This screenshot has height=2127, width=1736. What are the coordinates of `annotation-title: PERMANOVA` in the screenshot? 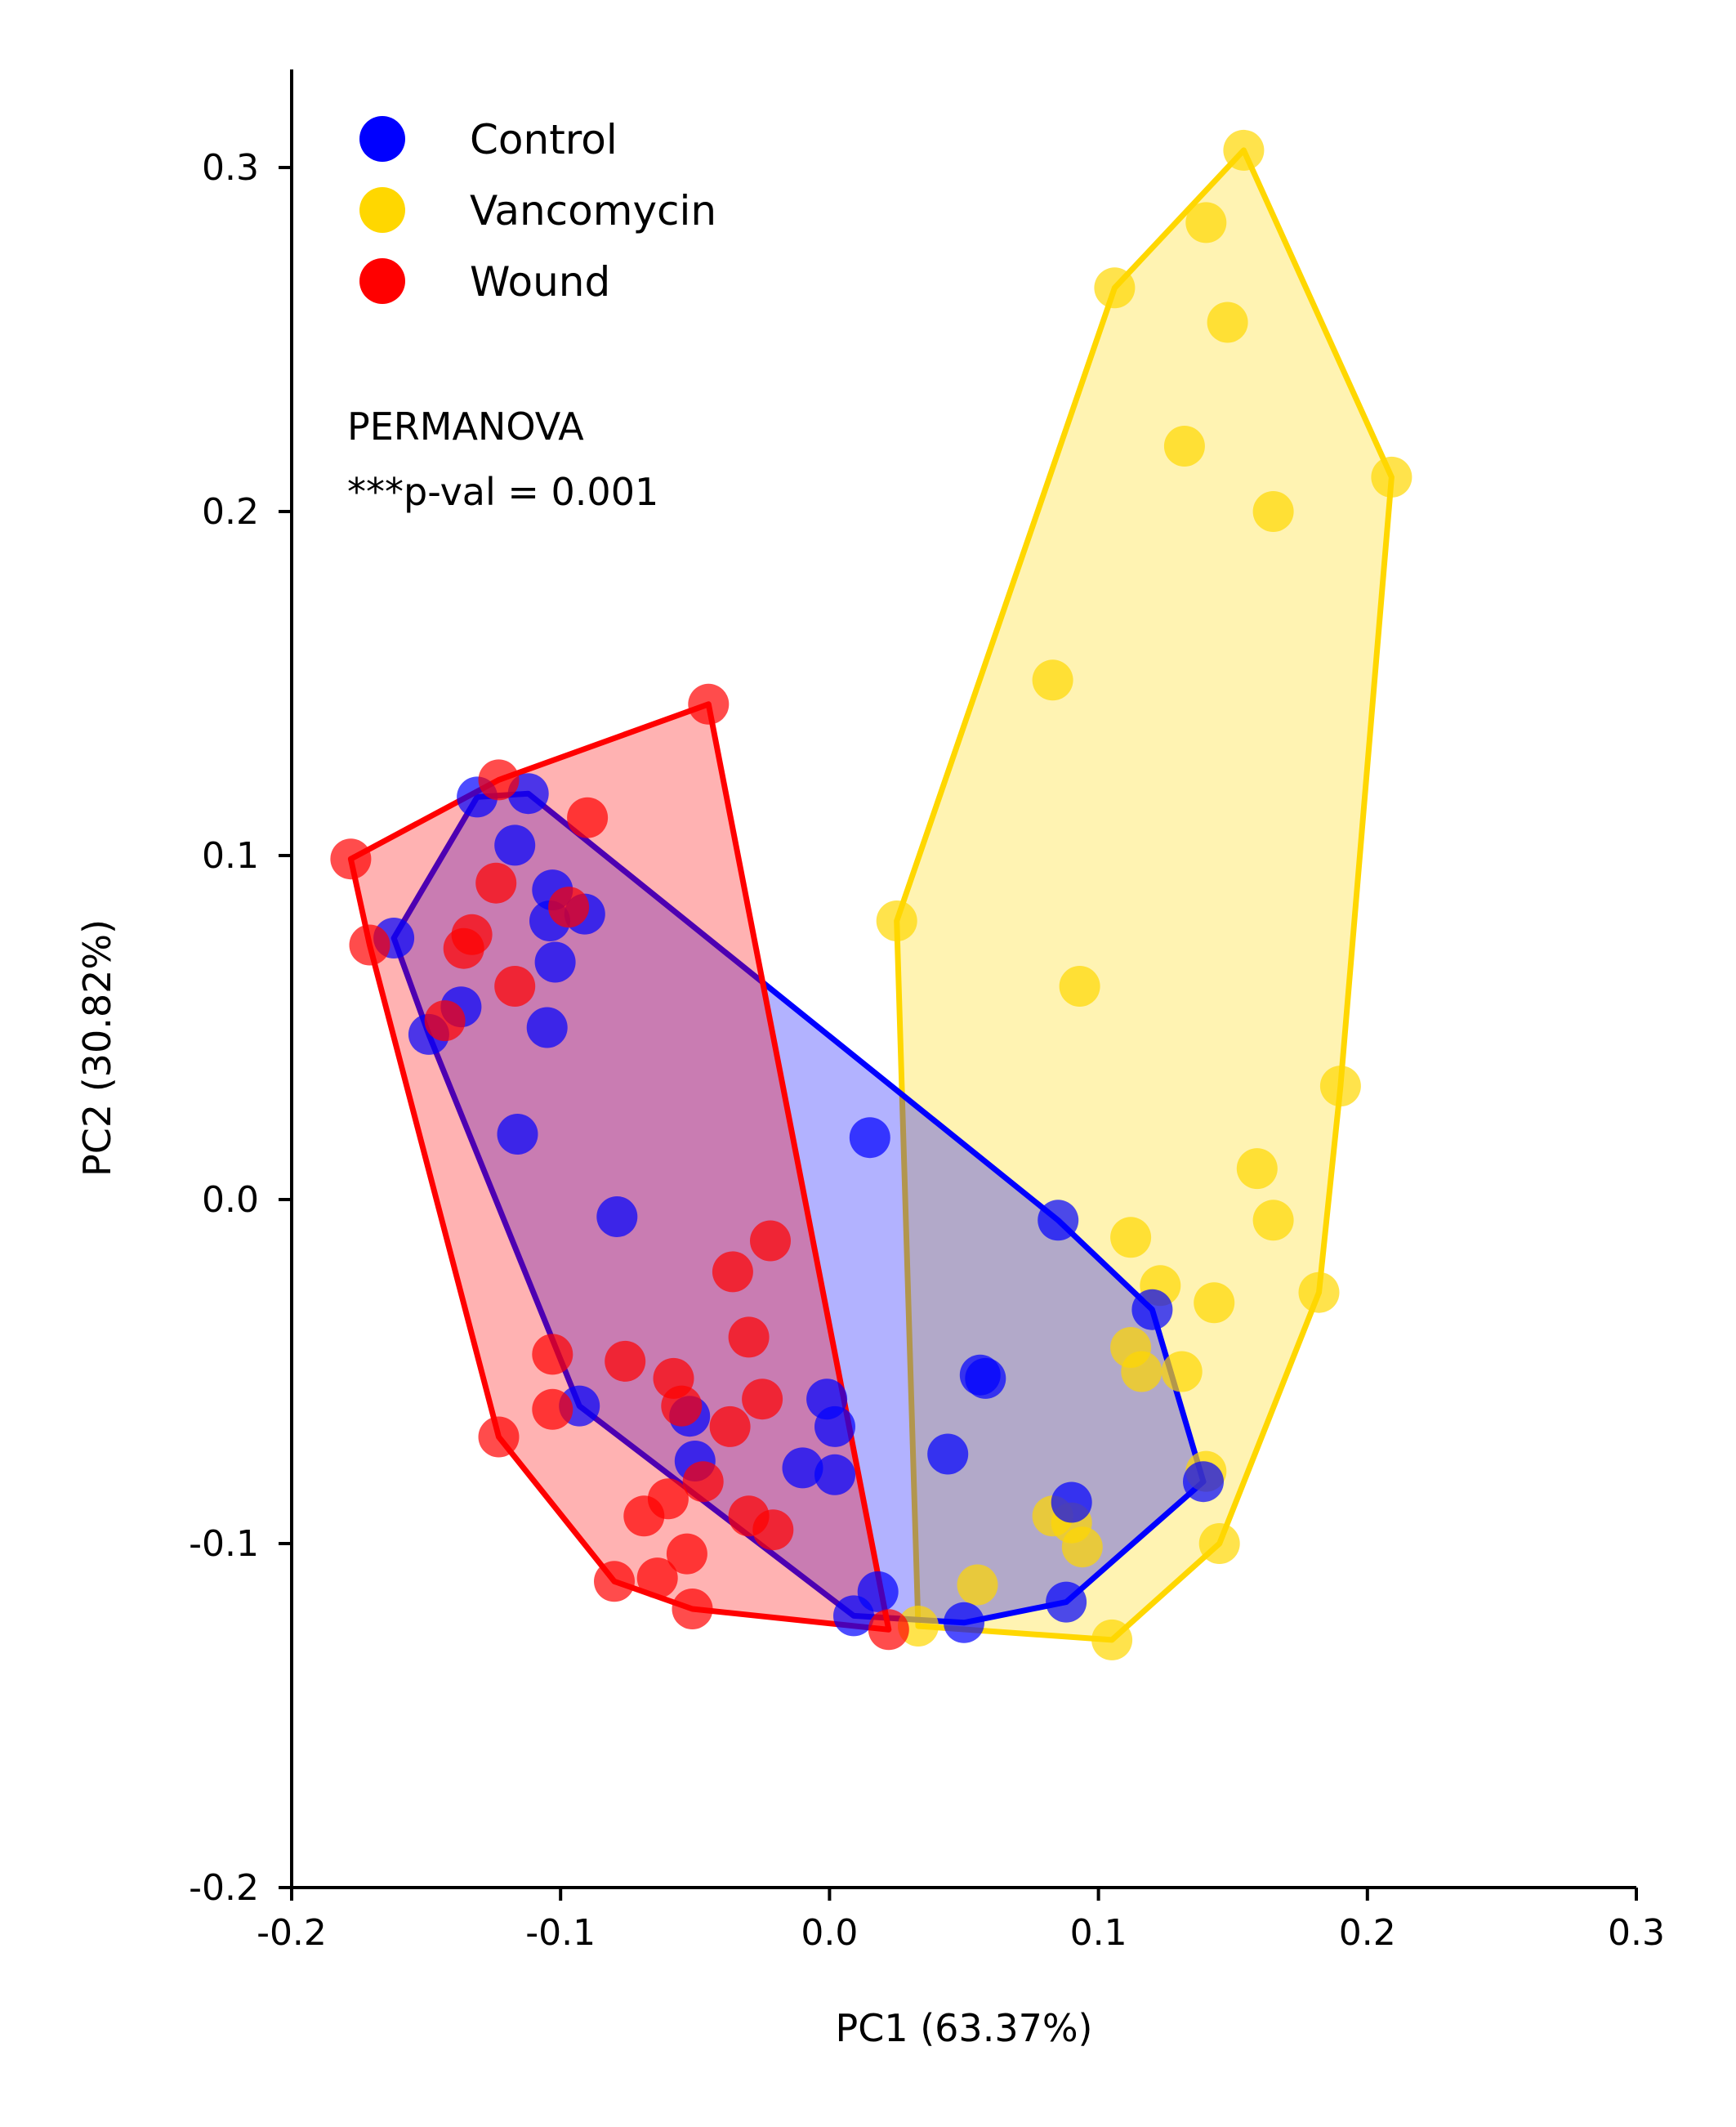 It's located at (466, 427).